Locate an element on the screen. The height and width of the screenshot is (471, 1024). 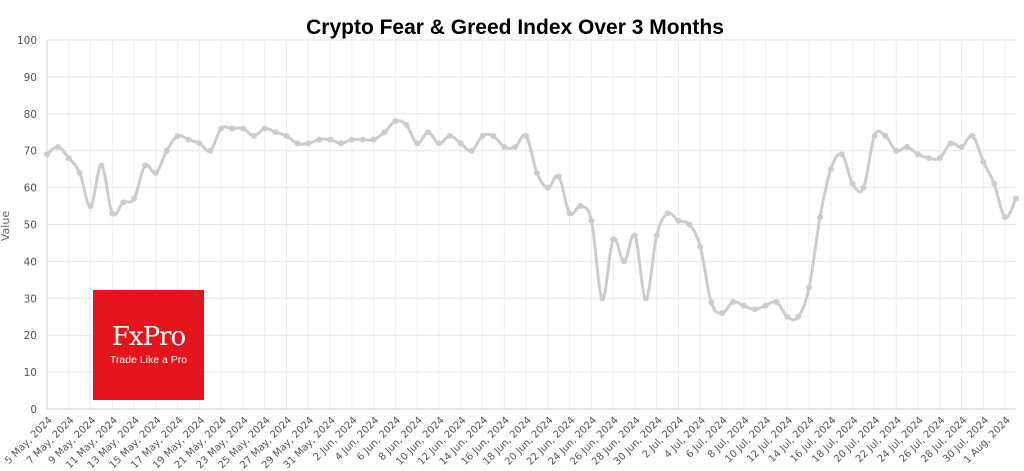
y-tick-label: 10 is located at coordinates (30, 373).